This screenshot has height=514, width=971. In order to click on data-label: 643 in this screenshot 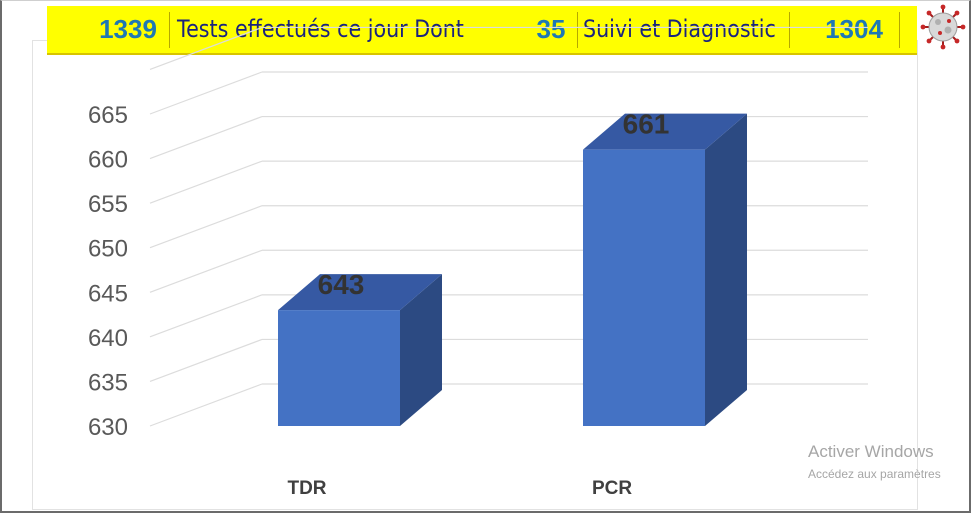, I will do `click(341, 284)`.